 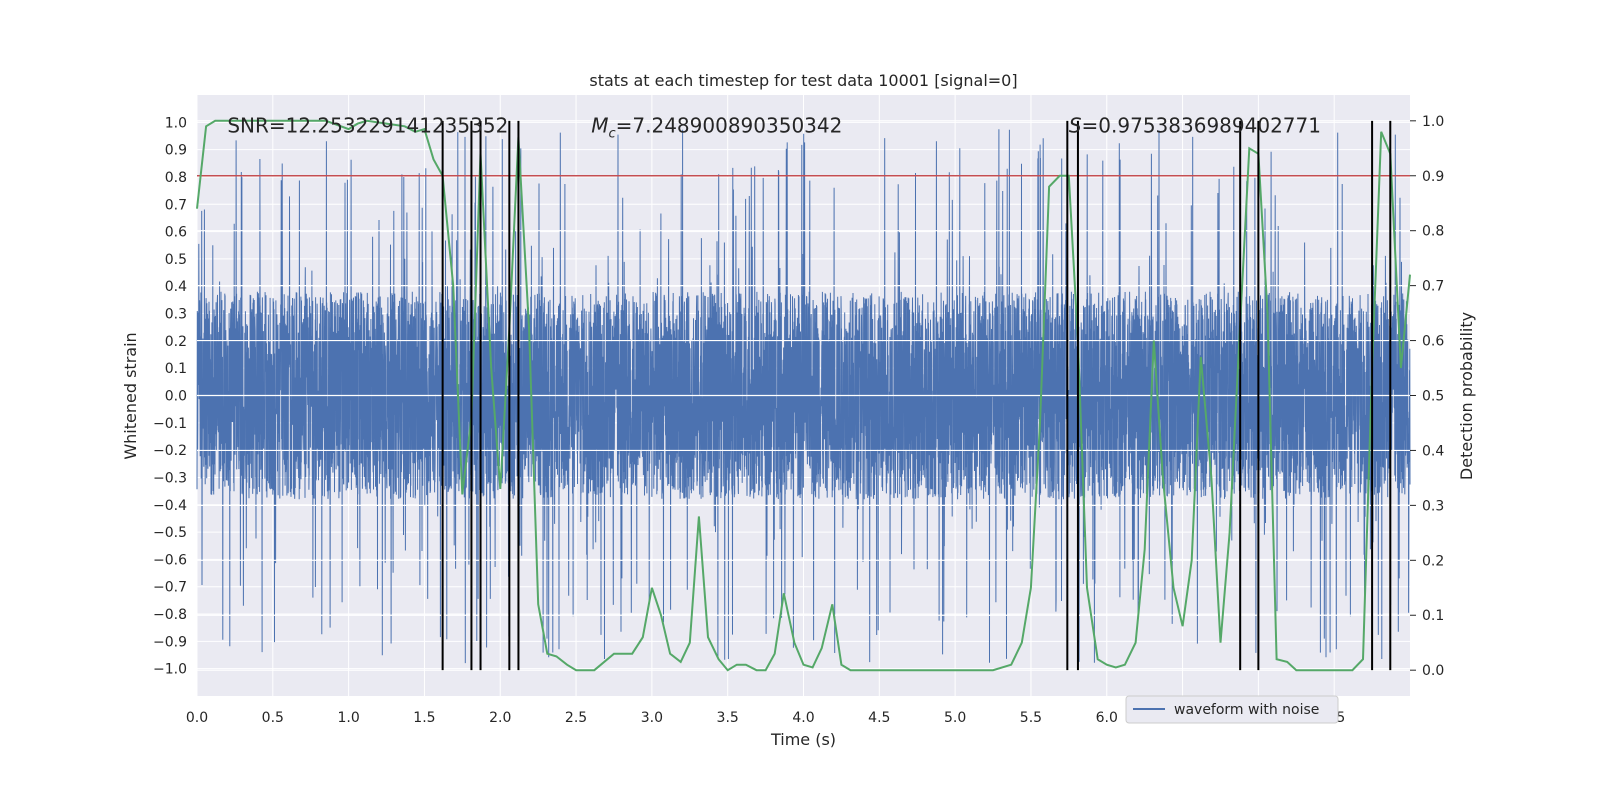 I want to click on legend-box, so click(x=1232, y=709).